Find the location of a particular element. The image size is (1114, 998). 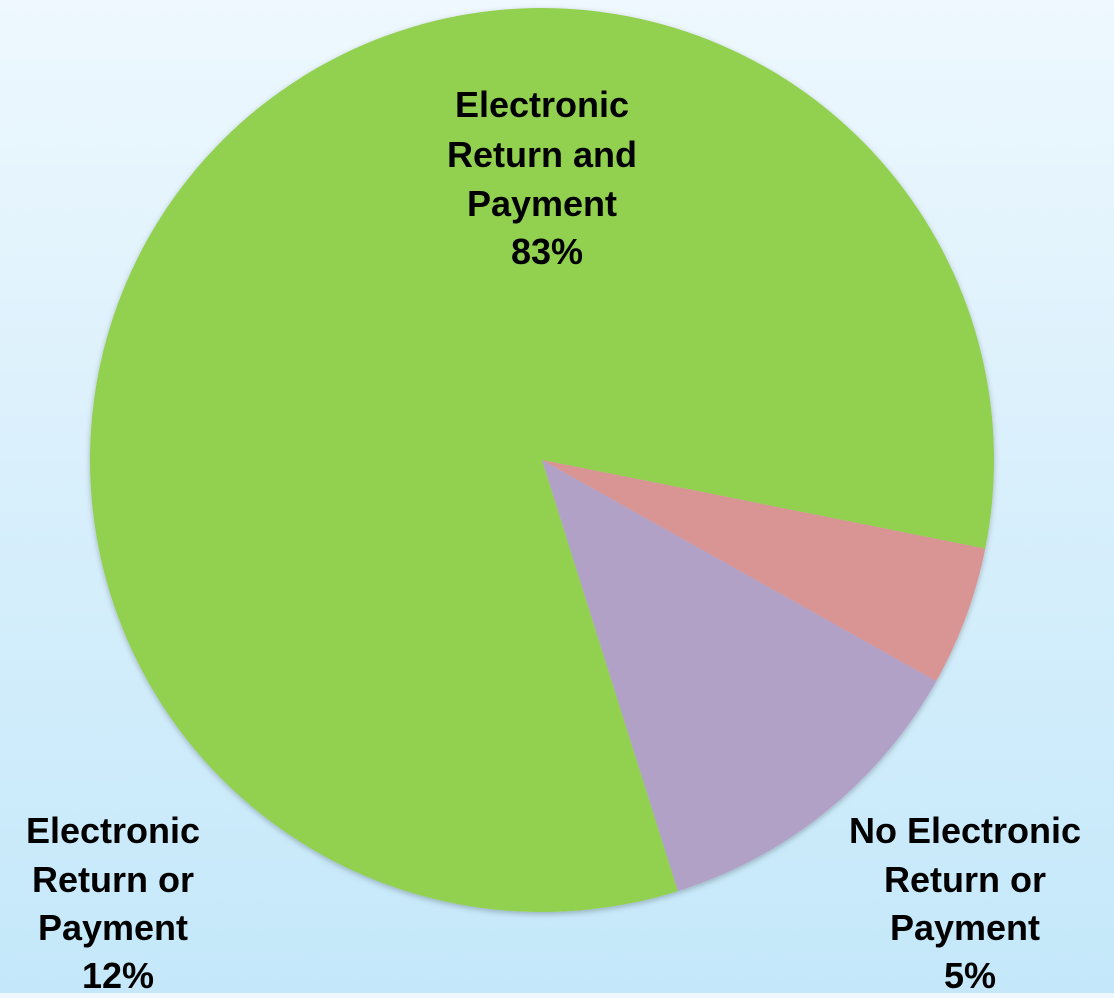

slice-label-line: Return and is located at coordinates (542, 154).